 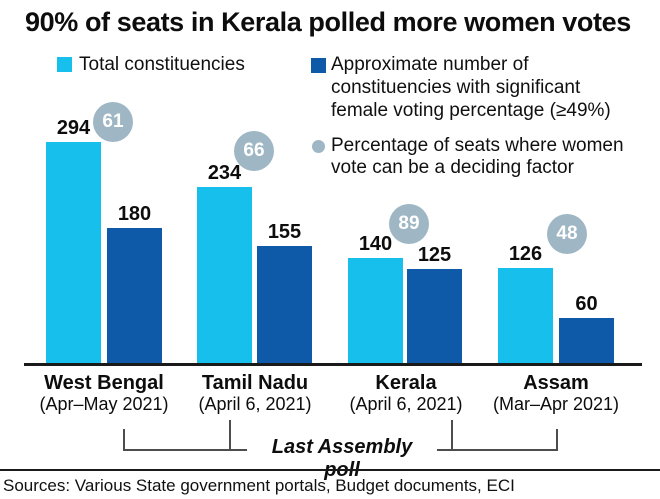 What do you see at coordinates (434, 255) in the screenshot?
I see `value-label-kerala: 125` at bounding box center [434, 255].